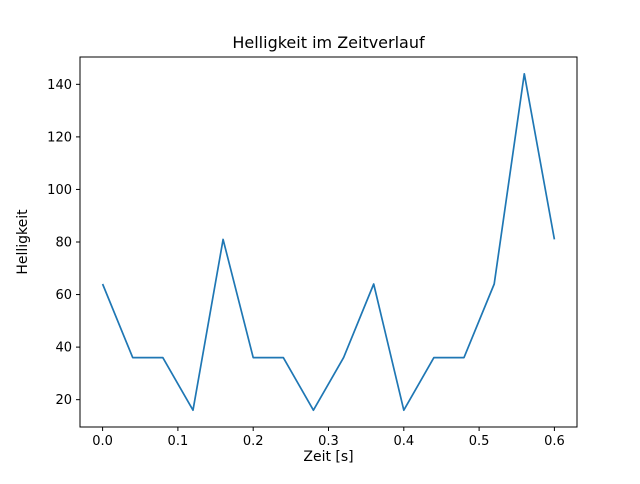  Describe the element at coordinates (23, 242) in the screenshot. I see `y-axis-label: Helligkeit` at that location.